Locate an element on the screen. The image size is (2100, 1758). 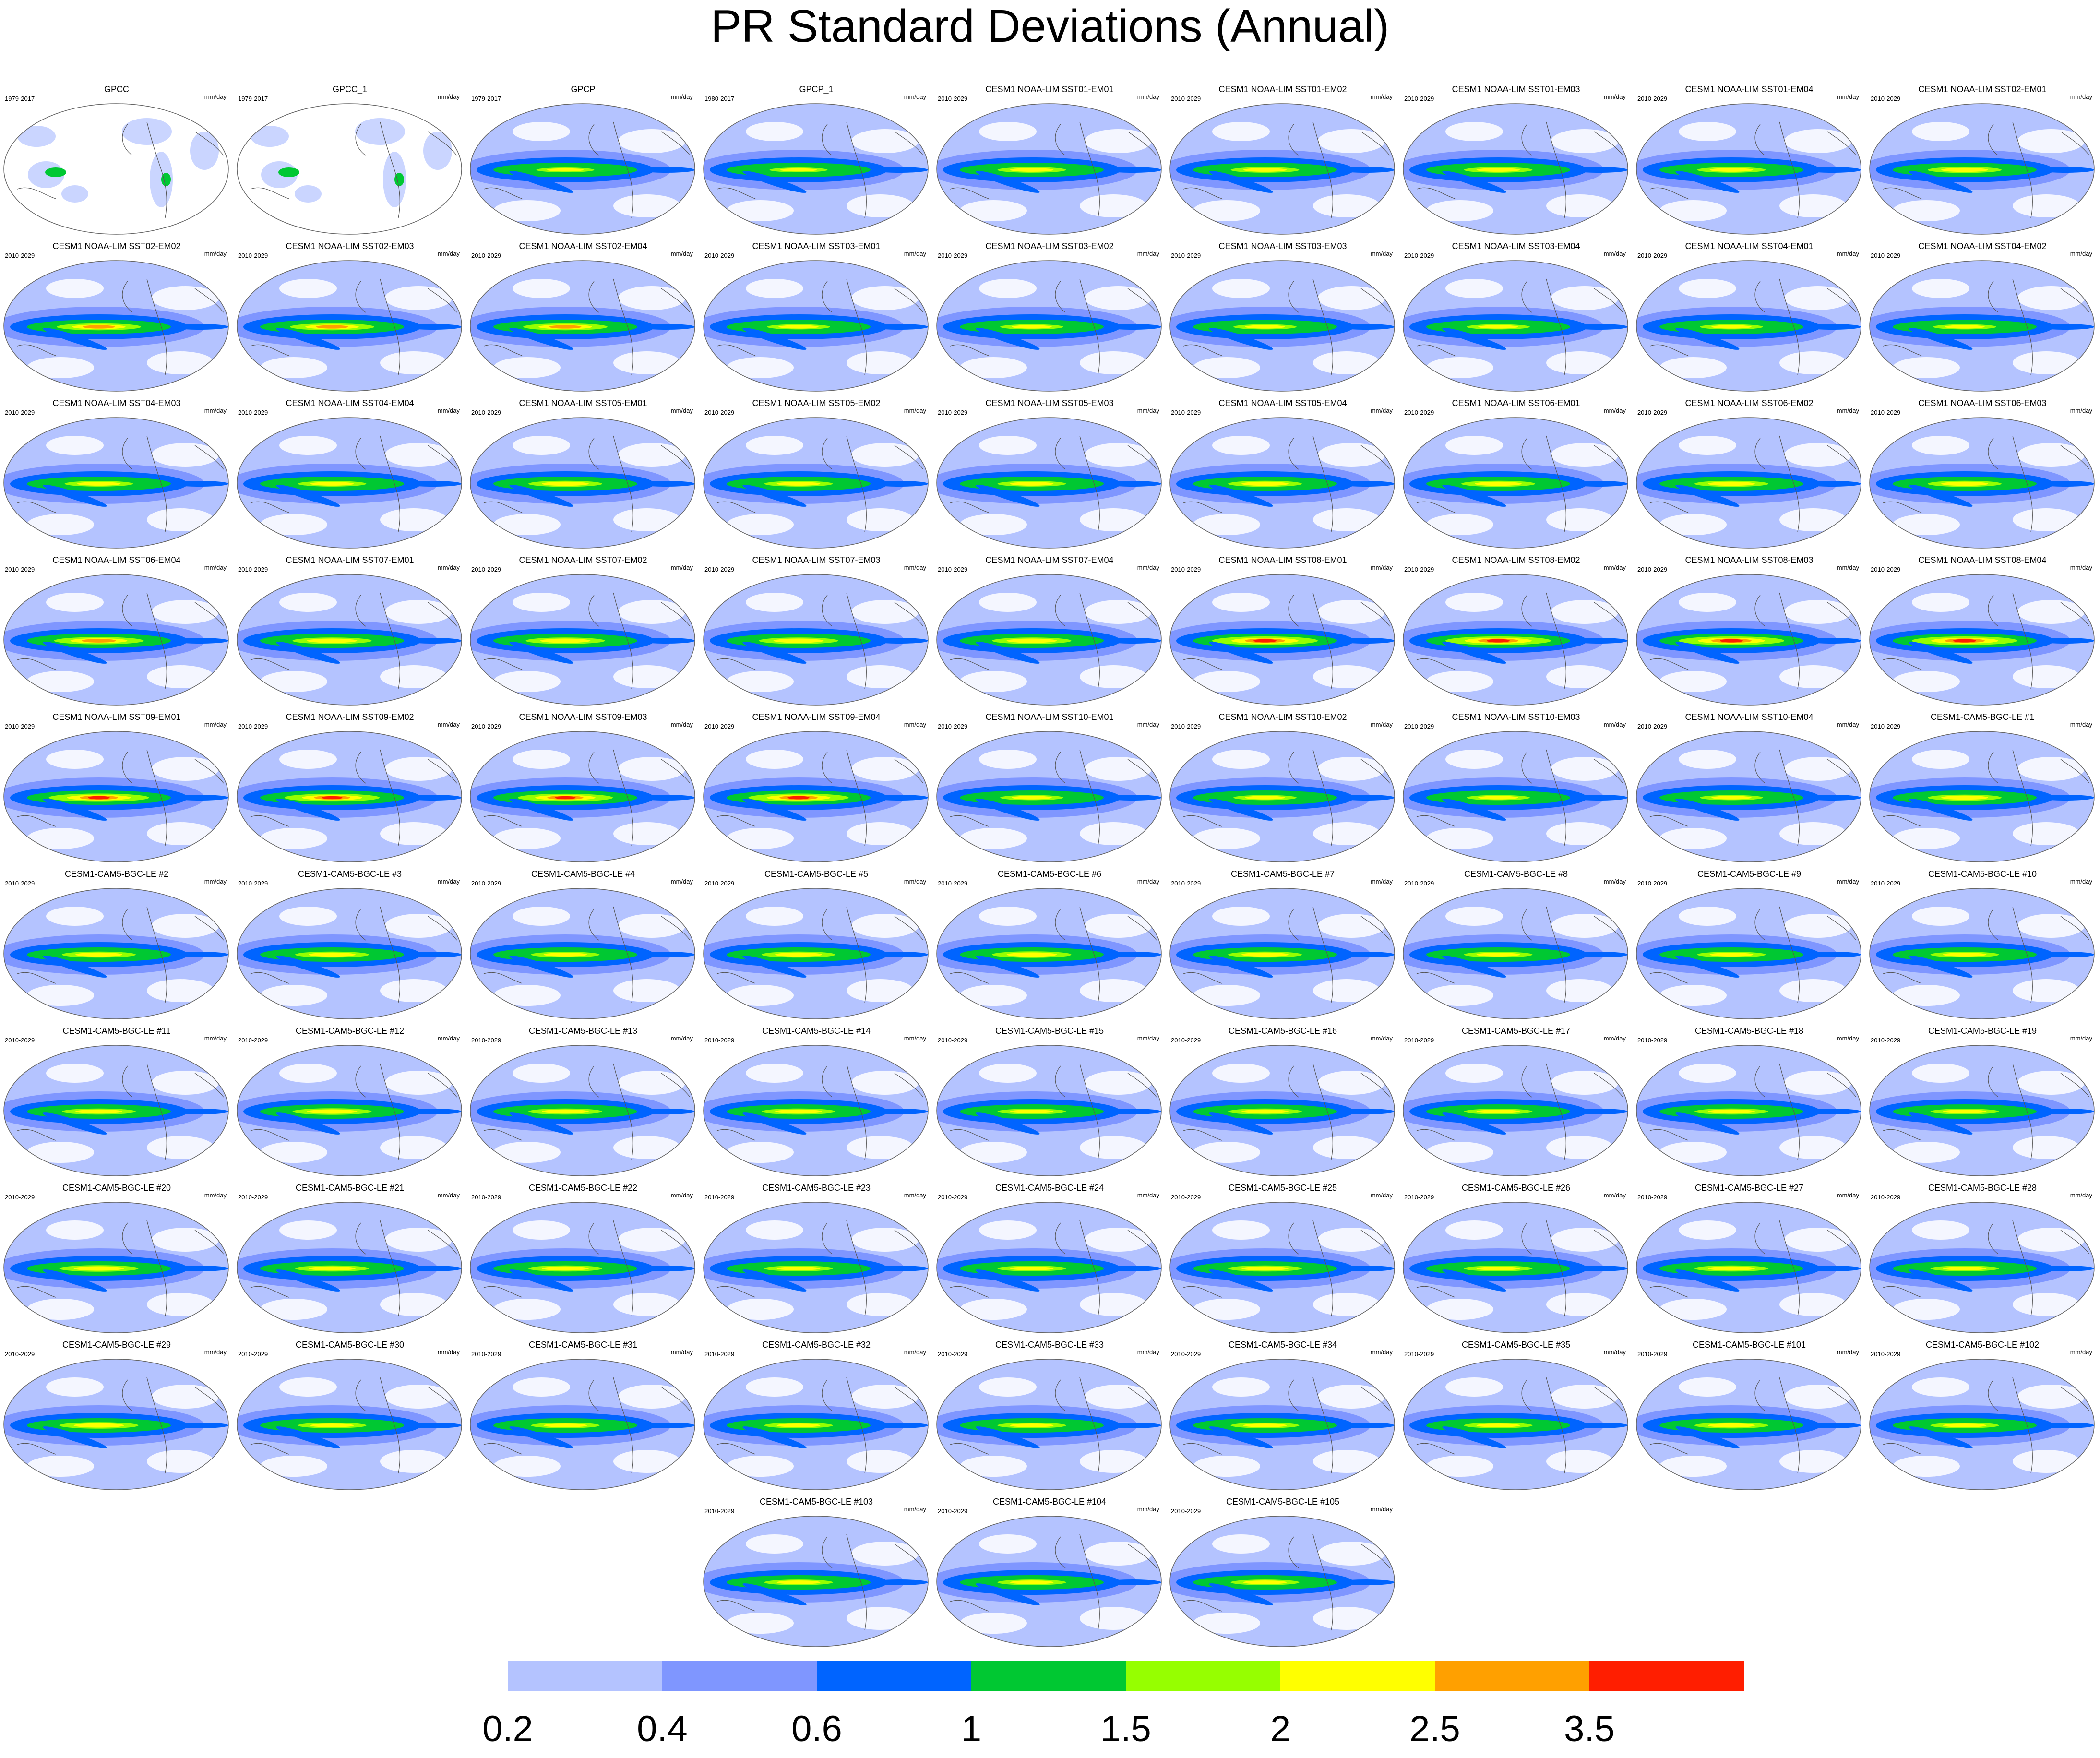
panel-title: CESM1 NOAA-LIM SST06-EM01 is located at coordinates (1516, 403).